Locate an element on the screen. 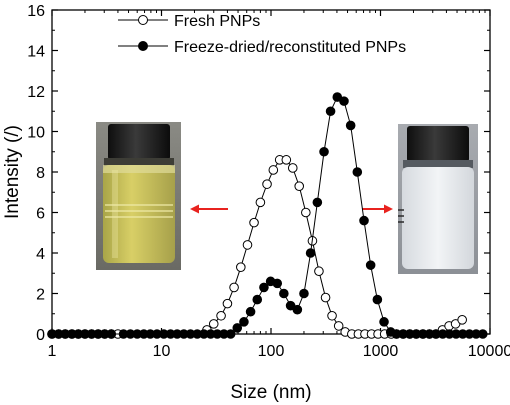 Image resolution: width=510 pixels, height=405 pixels. legend-item: Fresh PNPs is located at coordinates (189, 21).